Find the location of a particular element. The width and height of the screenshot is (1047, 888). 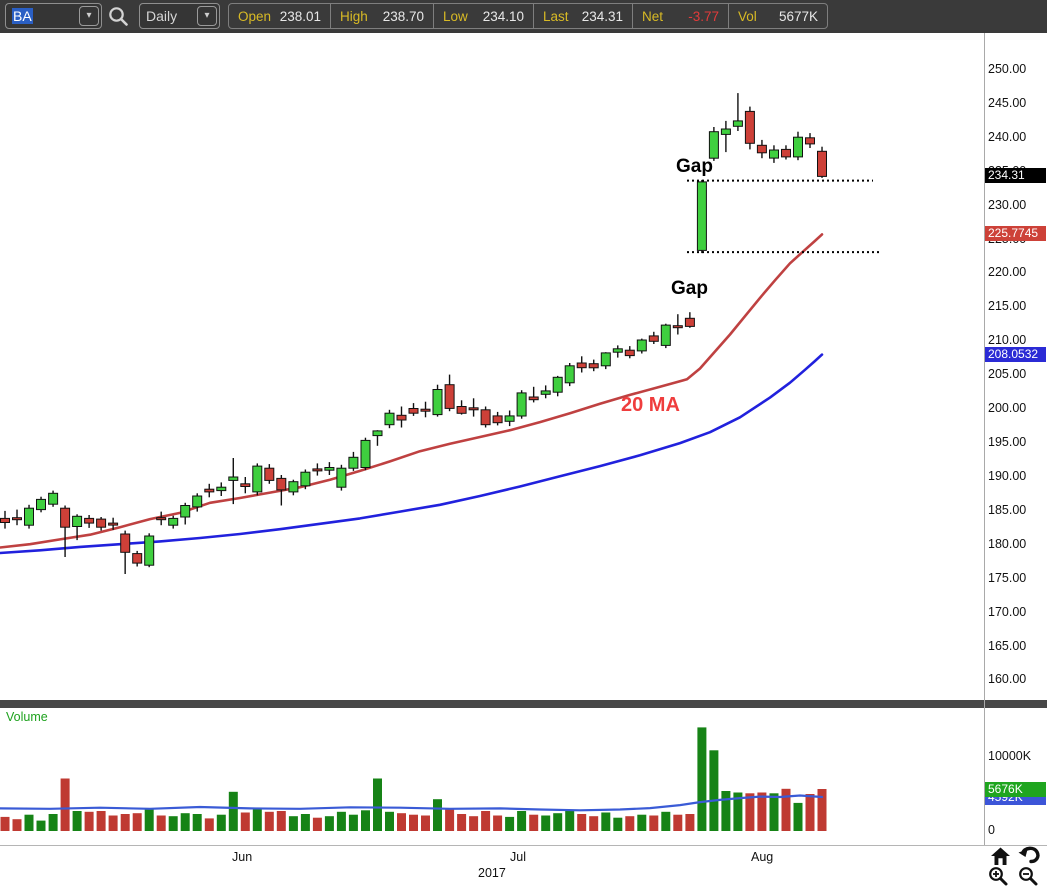

ma20-annotation: 20 MA is located at coordinates (650, 405).